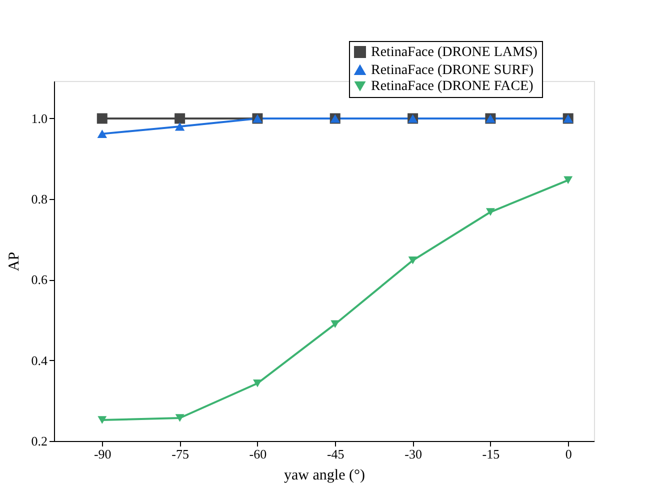  What do you see at coordinates (491, 454) in the screenshot?
I see `x-tick-label: -15` at bounding box center [491, 454].